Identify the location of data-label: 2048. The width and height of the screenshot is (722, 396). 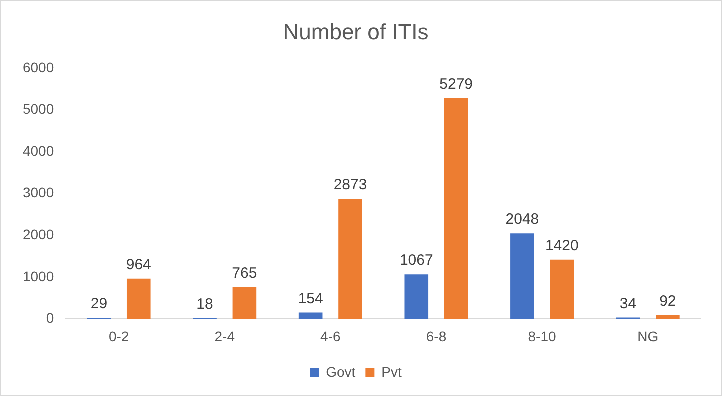
(523, 219).